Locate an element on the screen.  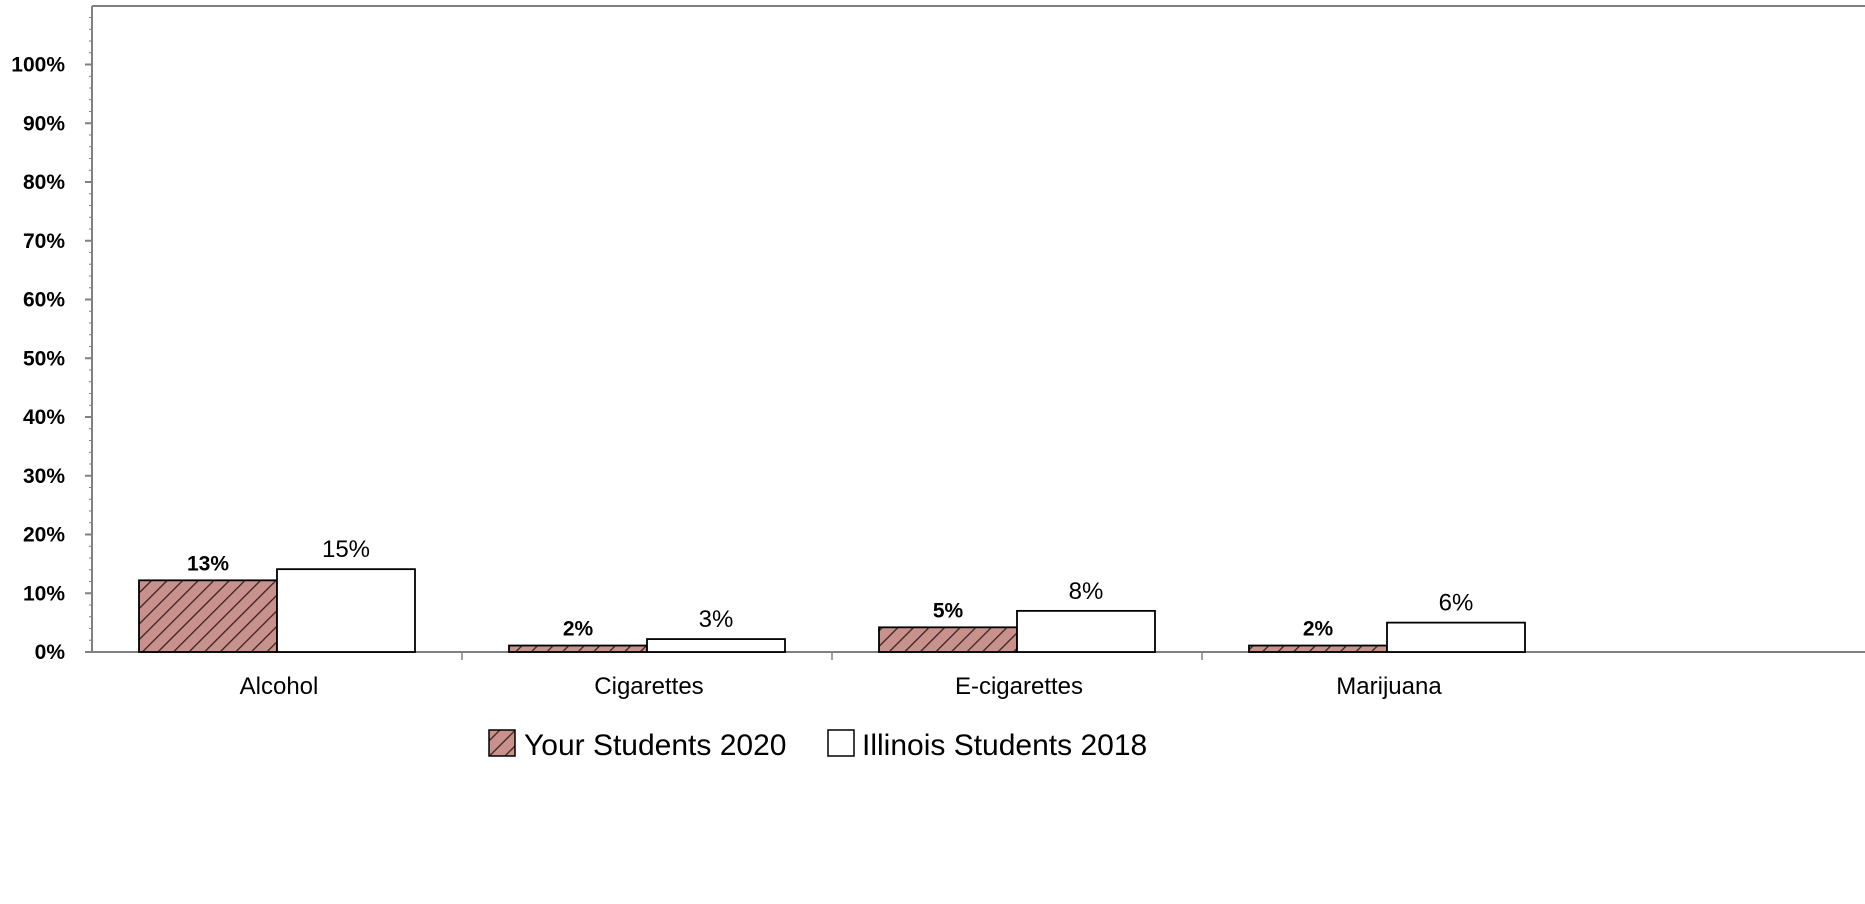
y-tick-label: 10% is located at coordinates (44, 593).